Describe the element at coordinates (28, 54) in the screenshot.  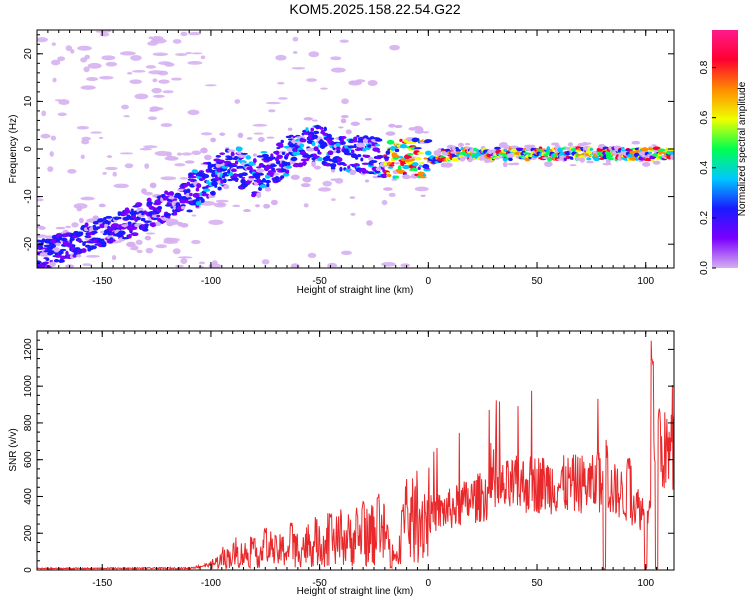
I see `spectrogram-y-tick-label: 20` at that location.